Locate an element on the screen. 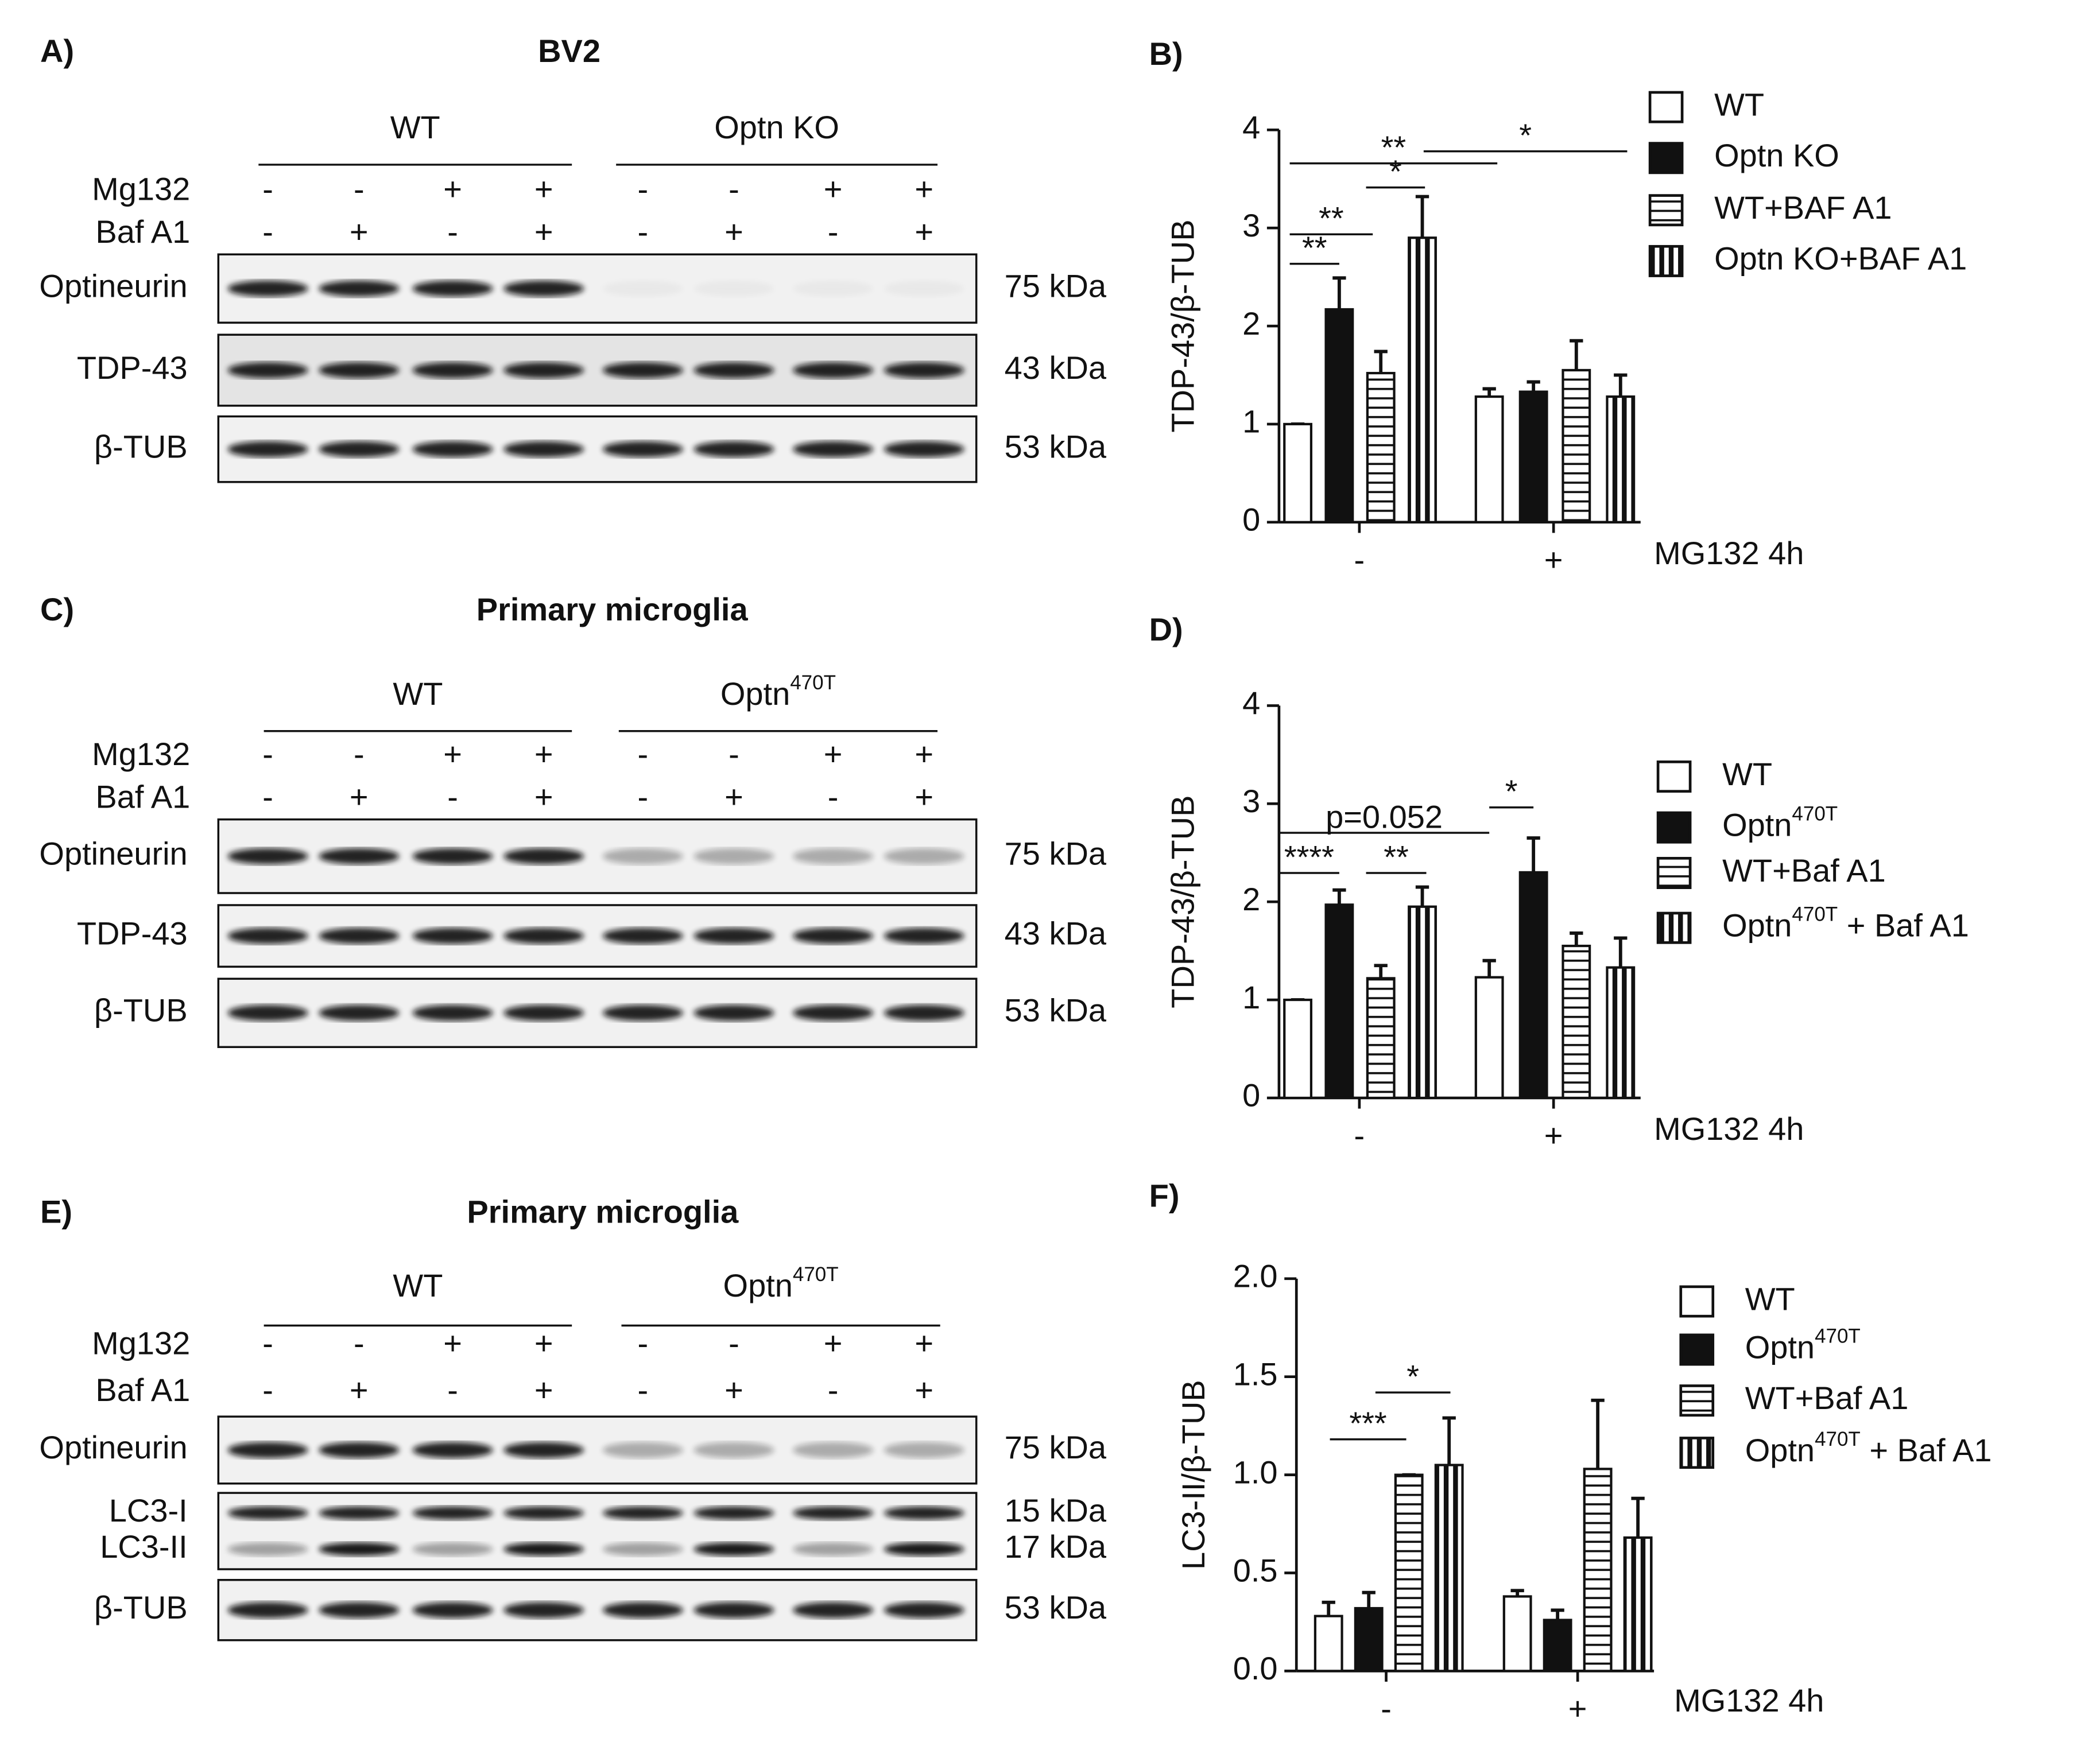 The image size is (2100, 1754). panel-label: C) is located at coordinates (57, 609).